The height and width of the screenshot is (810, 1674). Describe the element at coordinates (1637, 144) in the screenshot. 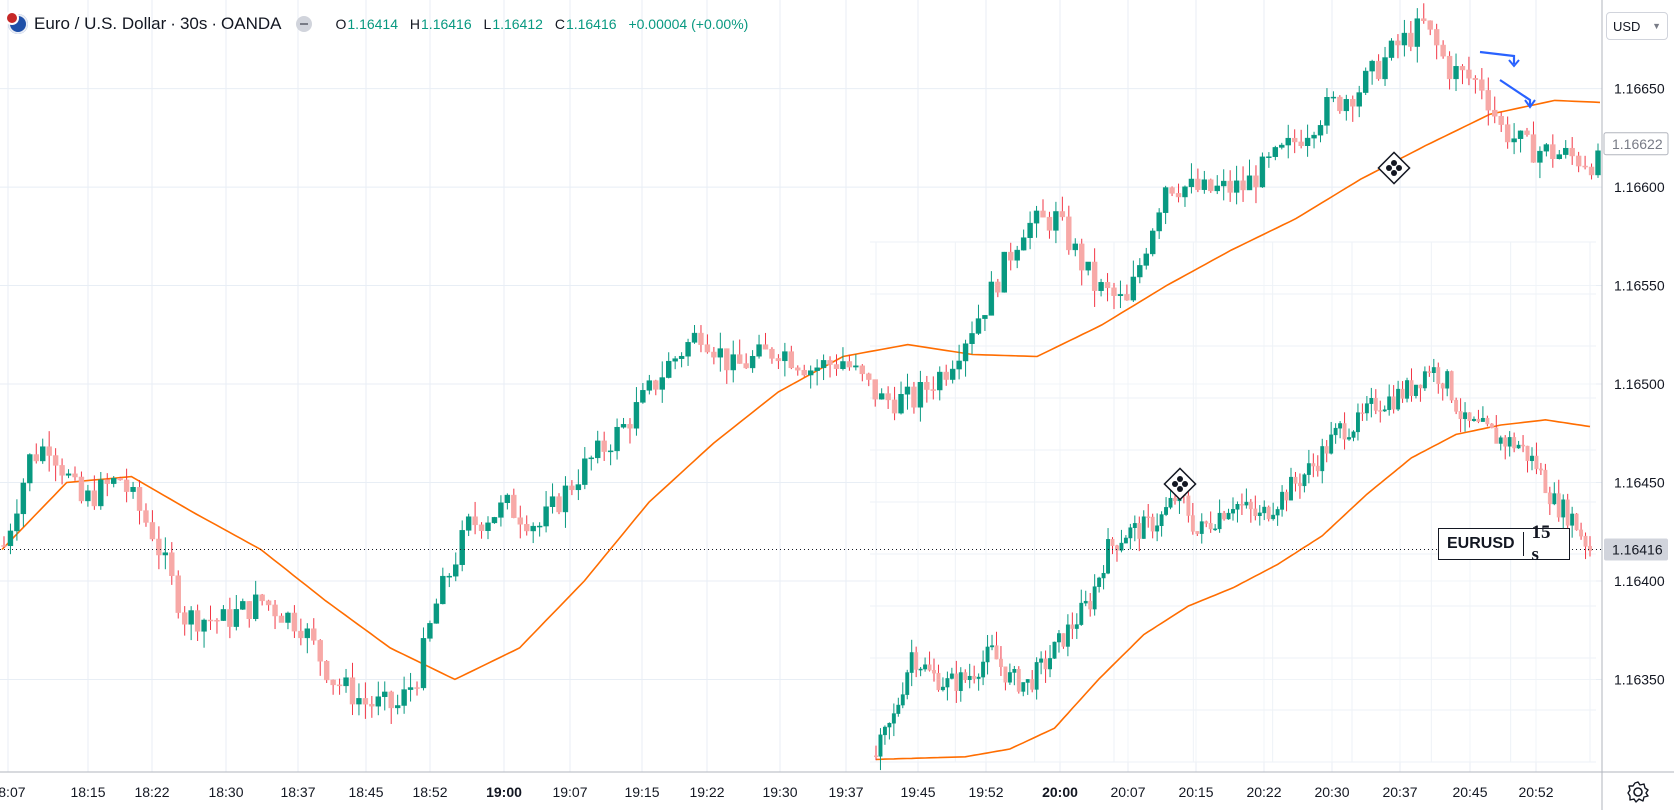

I see `secondary-price-label: 1.16622` at that location.